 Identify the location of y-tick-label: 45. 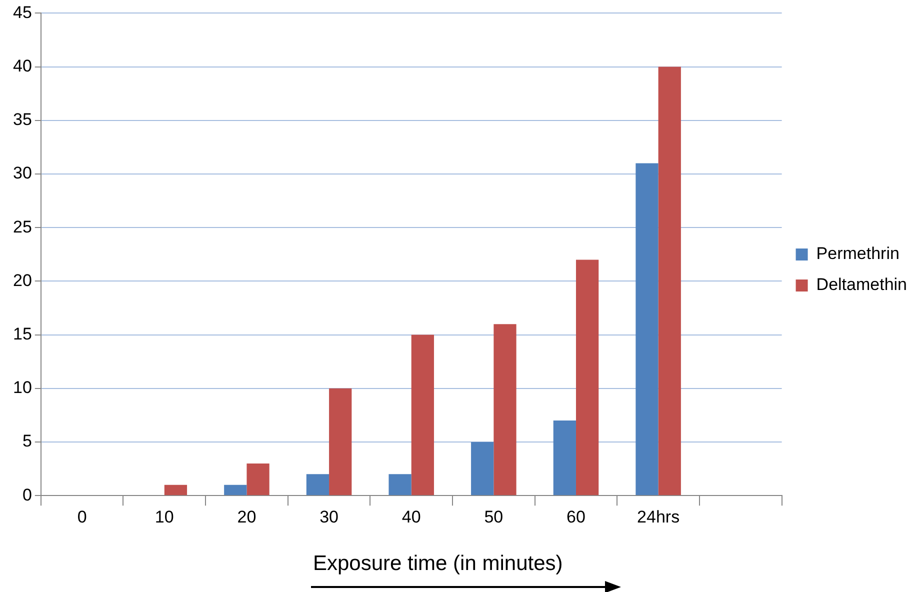
(22, 12).